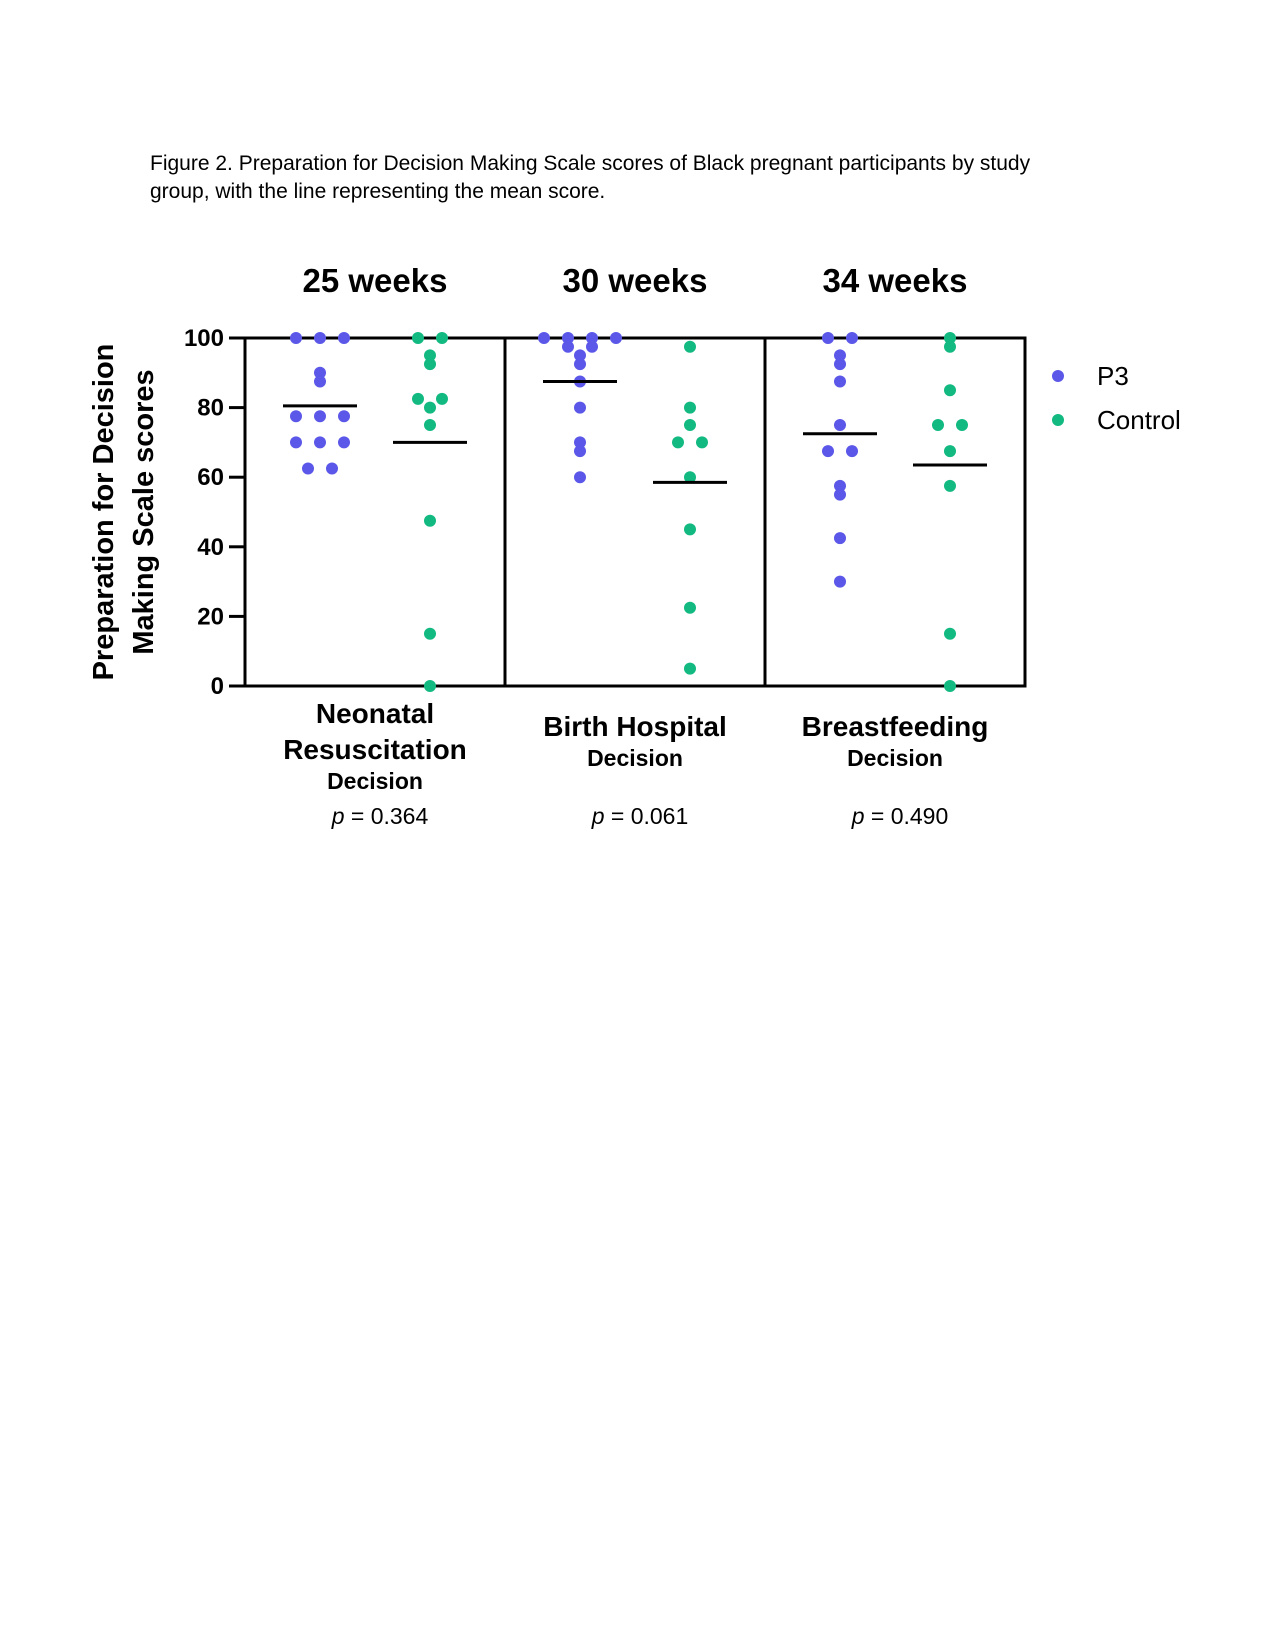  I want to click on legend-marker-p3, so click(1058, 376).